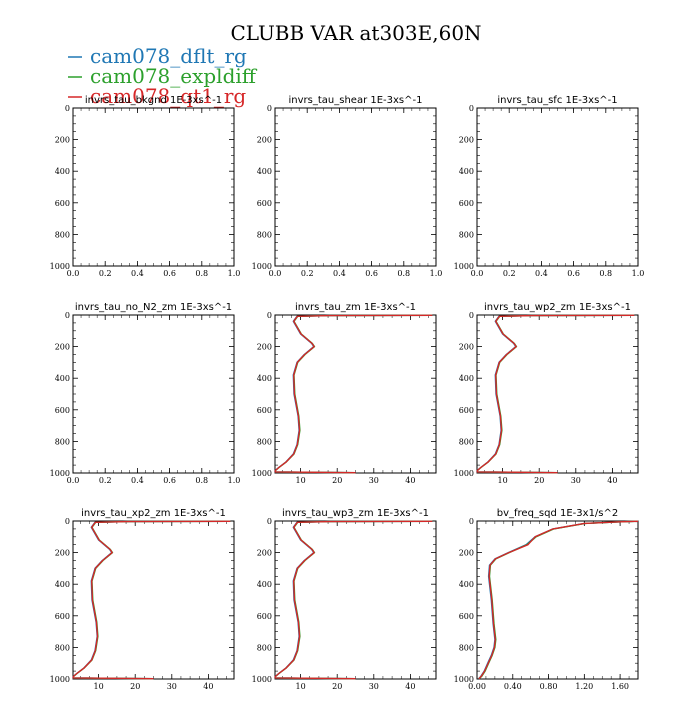 The width and height of the screenshot is (700, 705). I want to click on x-tick-label: 0.40, so click(513, 686).